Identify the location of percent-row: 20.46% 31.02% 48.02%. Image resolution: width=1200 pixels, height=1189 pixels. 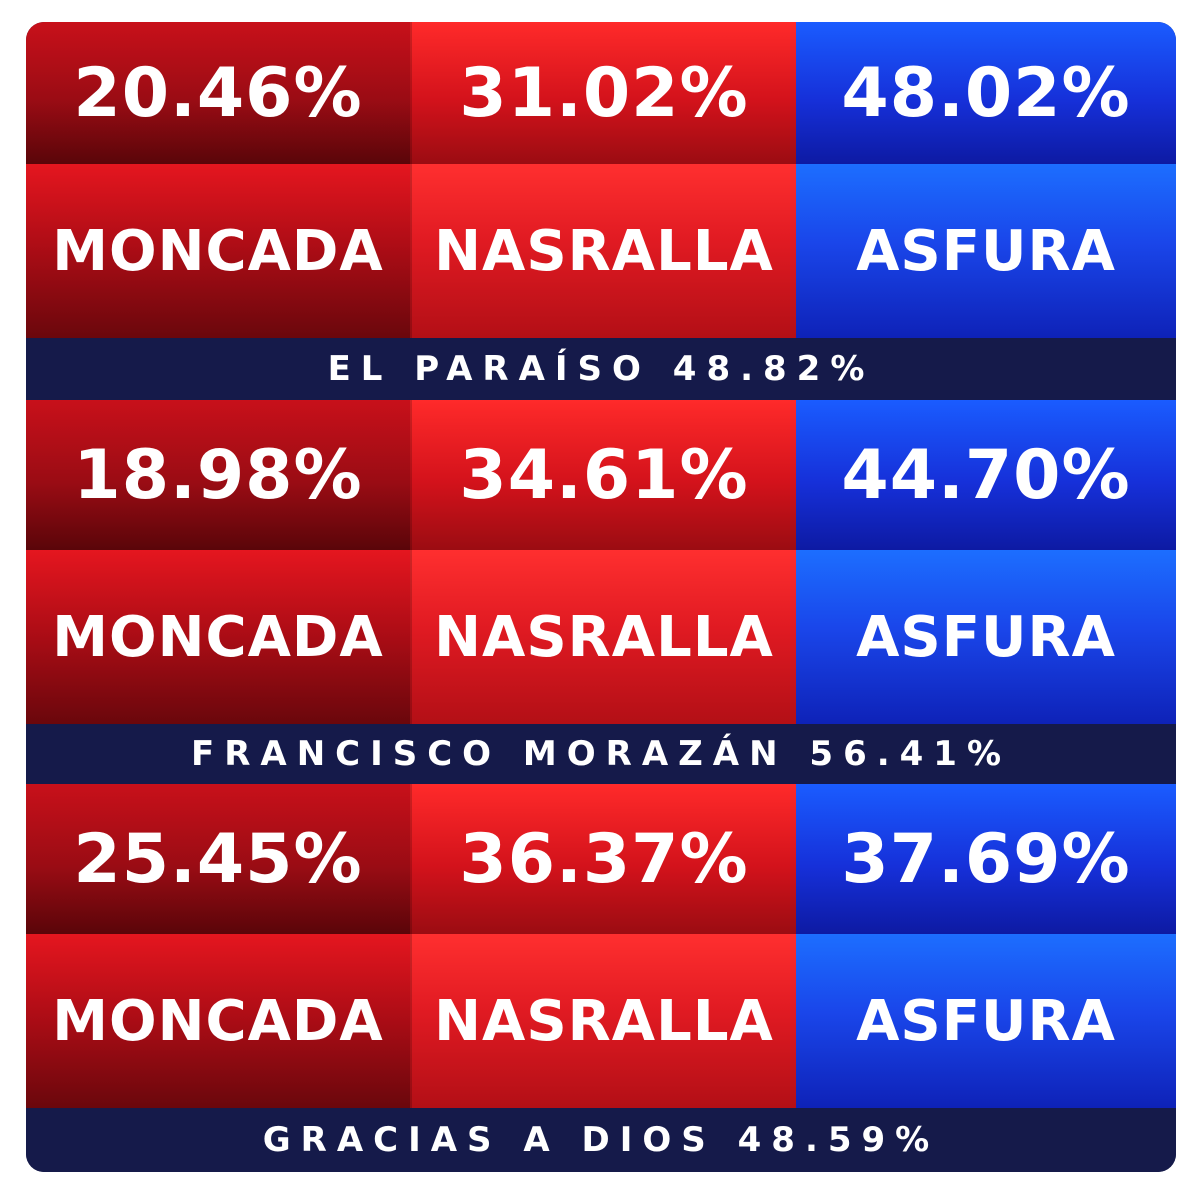
(601, 93).